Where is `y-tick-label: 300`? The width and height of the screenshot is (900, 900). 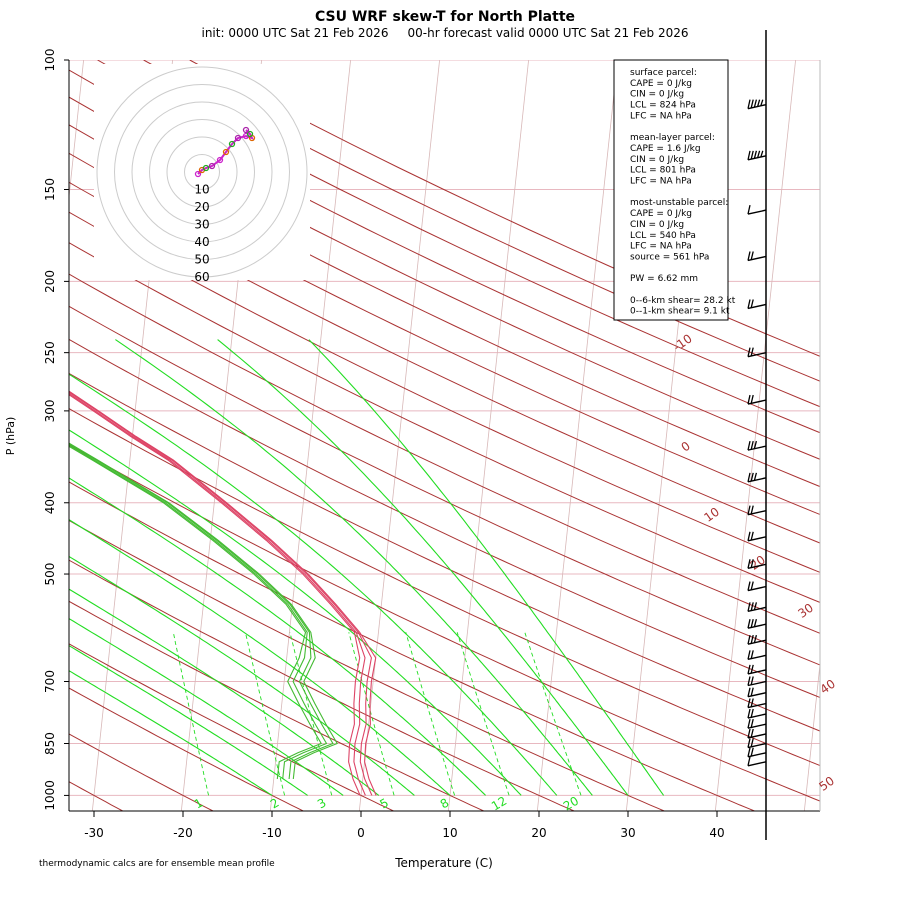 y-tick-label: 300 is located at coordinates (50, 410).